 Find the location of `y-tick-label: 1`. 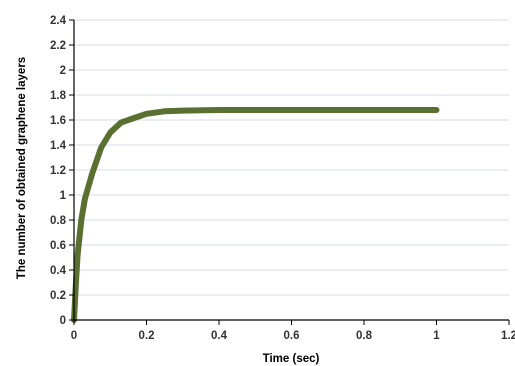

y-tick-label: 1 is located at coordinates (63, 196).